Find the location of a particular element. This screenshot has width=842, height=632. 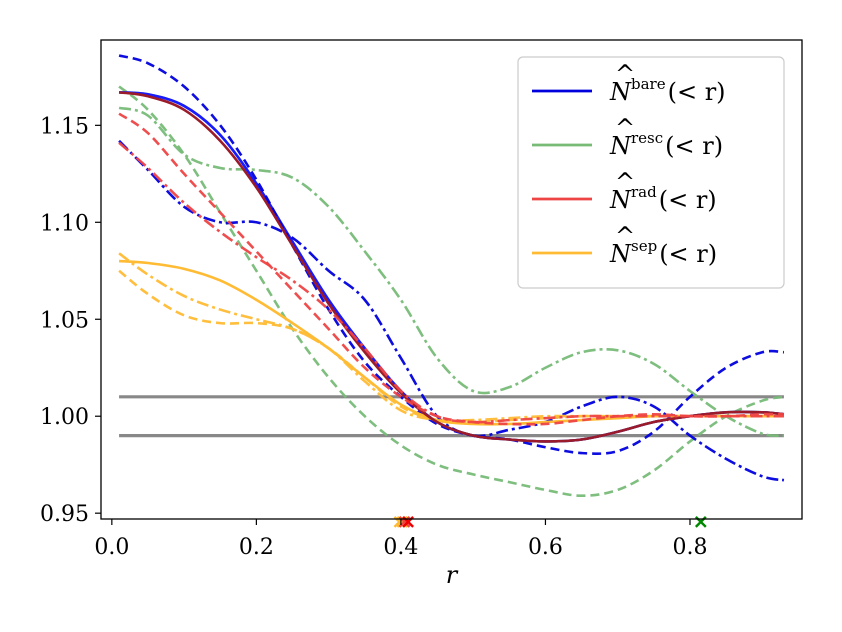

legend-hat-resc: ^ is located at coordinates (625, 128).